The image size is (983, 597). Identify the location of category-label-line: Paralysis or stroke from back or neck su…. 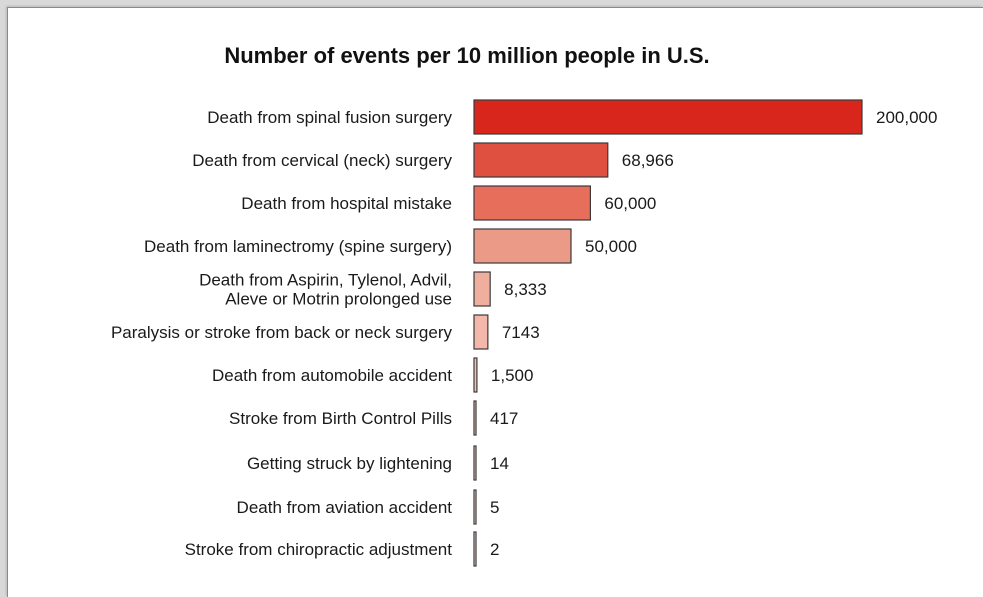
(282, 332).